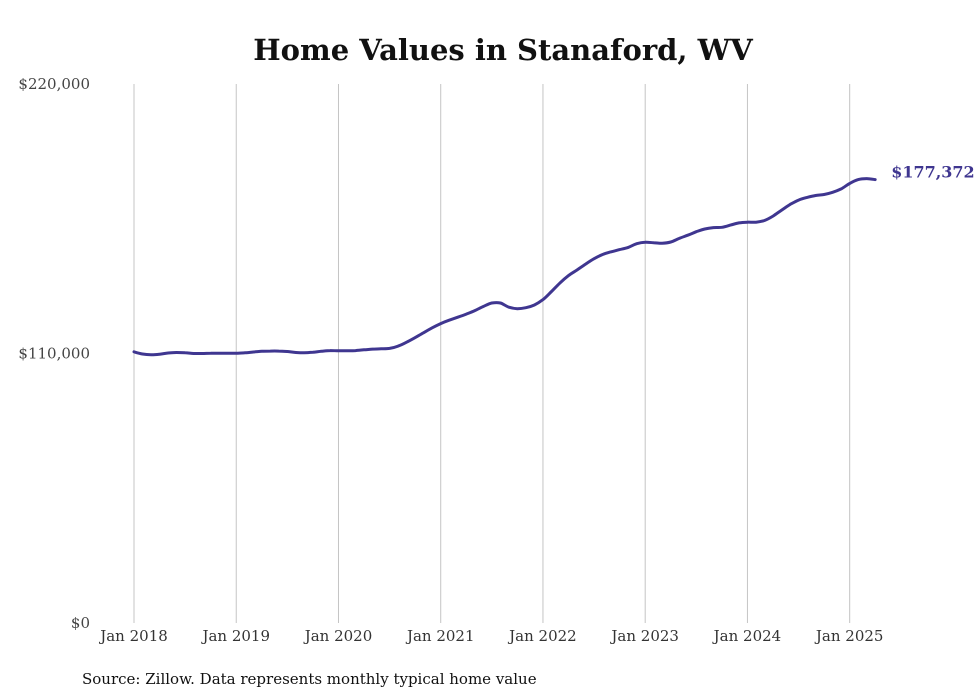 The height and width of the screenshot is (699, 980). What do you see at coordinates (747, 636) in the screenshot?
I see `x-tick-label: Jan 2024` at bounding box center [747, 636].